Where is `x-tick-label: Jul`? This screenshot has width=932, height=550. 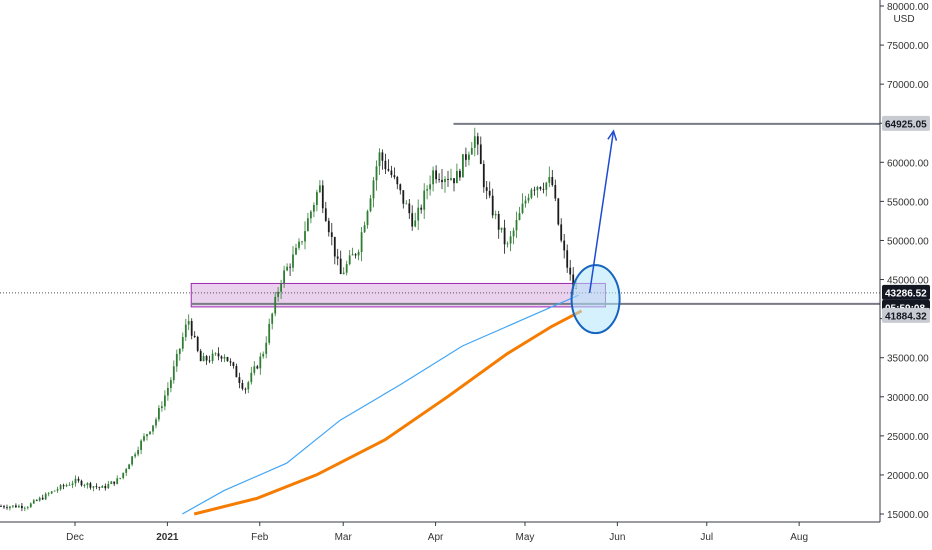
x-tick-label: Jul is located at coordinates (706, 537).